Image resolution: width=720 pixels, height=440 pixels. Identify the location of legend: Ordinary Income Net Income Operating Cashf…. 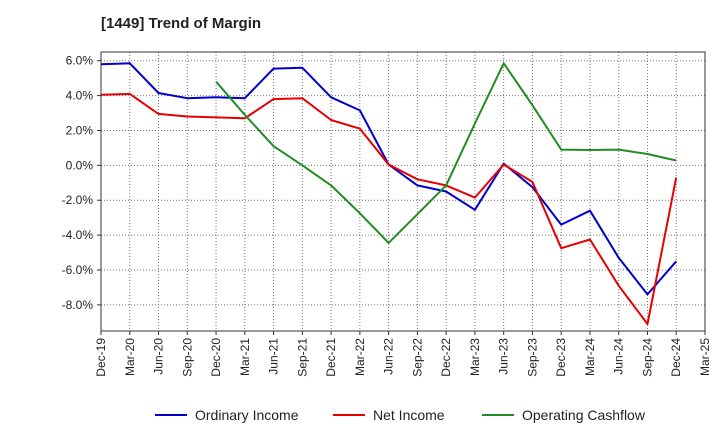
(400, 415).